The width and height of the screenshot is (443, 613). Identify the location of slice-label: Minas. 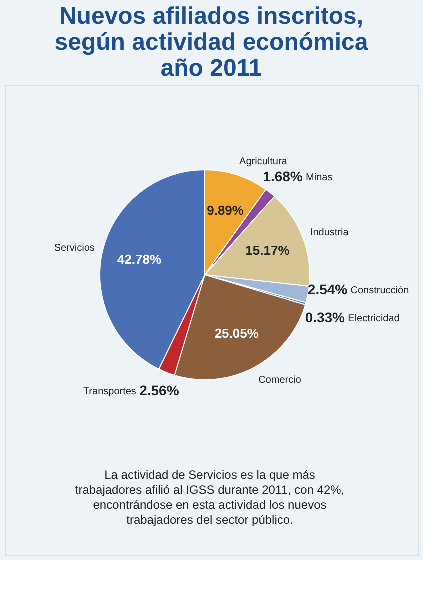
(319, 178).